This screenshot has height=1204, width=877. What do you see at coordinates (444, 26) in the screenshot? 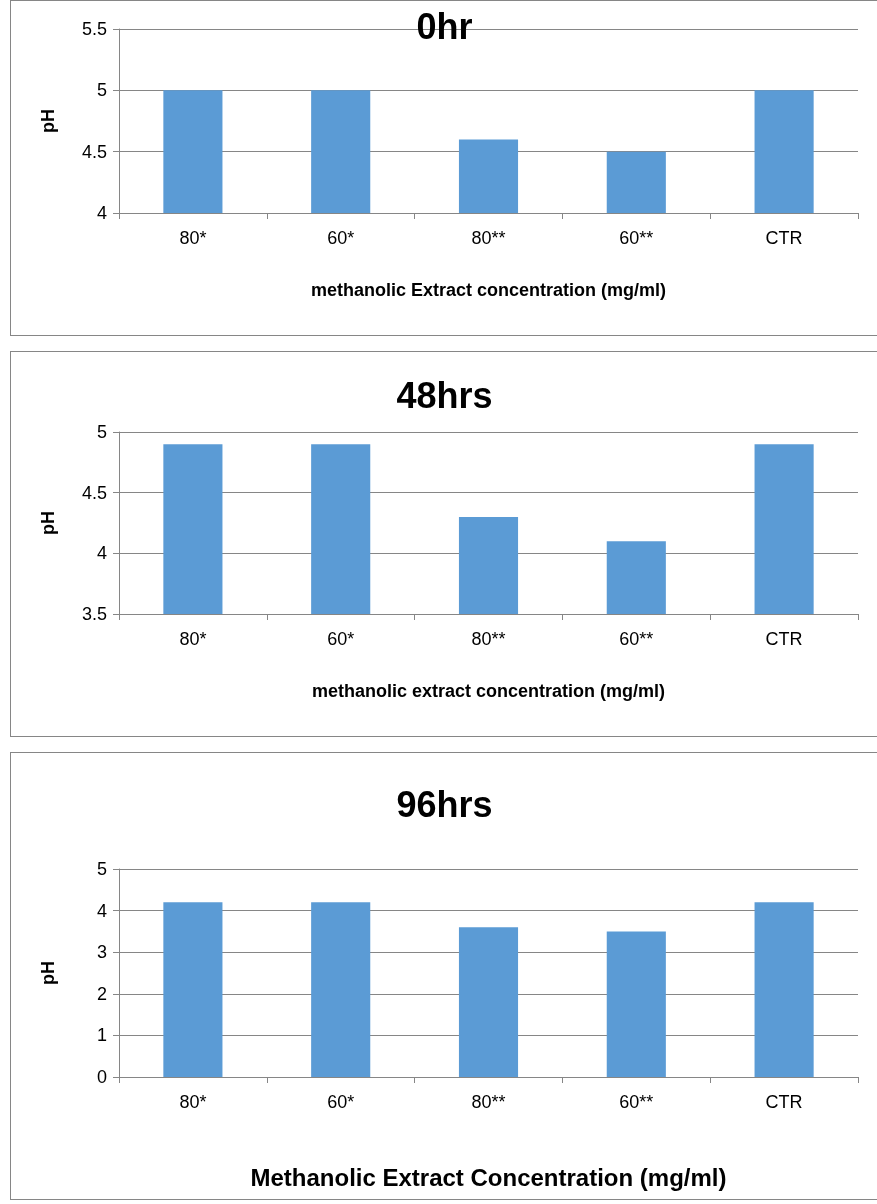
I see `chart-title: 0hr` at bounding box center [444, 26].